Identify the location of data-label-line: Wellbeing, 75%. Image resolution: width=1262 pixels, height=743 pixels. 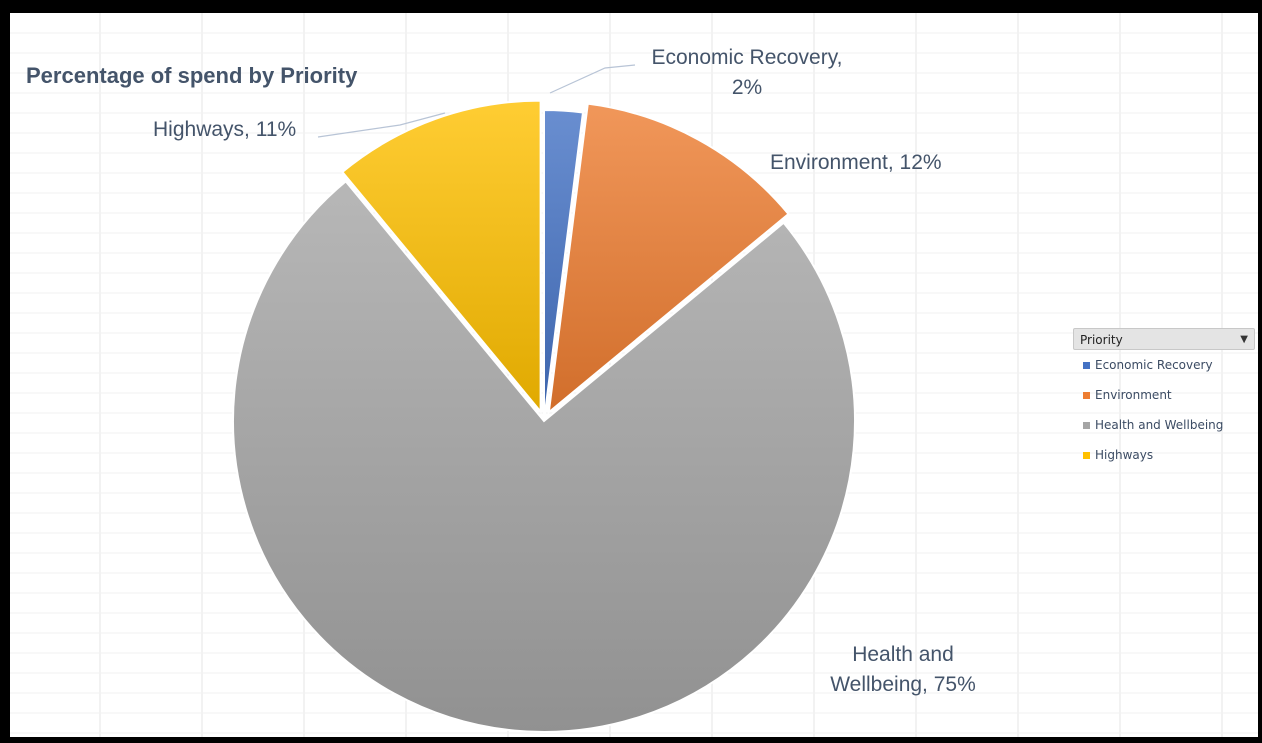
(903, 684).